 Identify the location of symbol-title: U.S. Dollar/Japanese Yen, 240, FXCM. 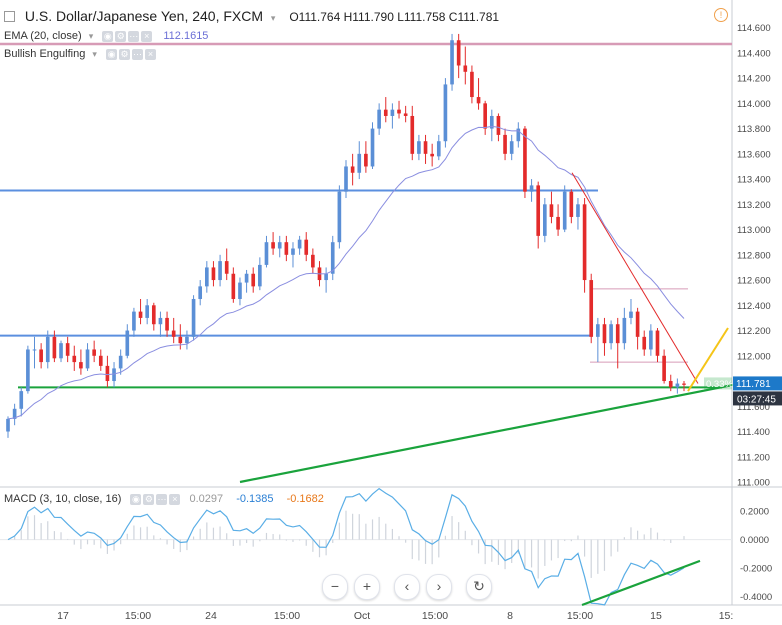
(144, 16).